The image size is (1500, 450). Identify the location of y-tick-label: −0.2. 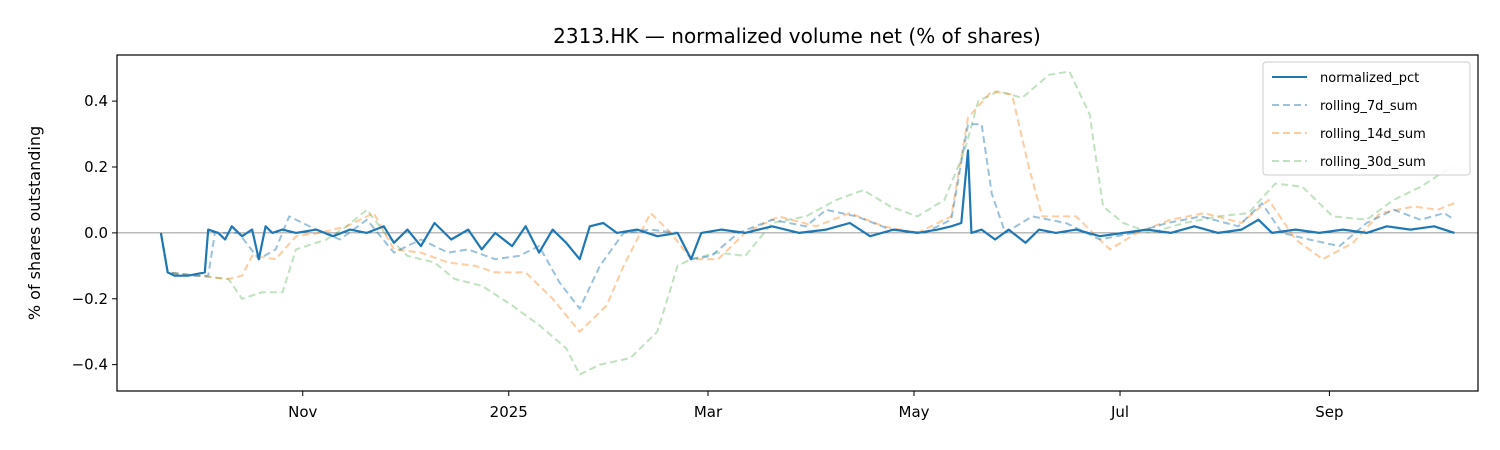
(90, 299).